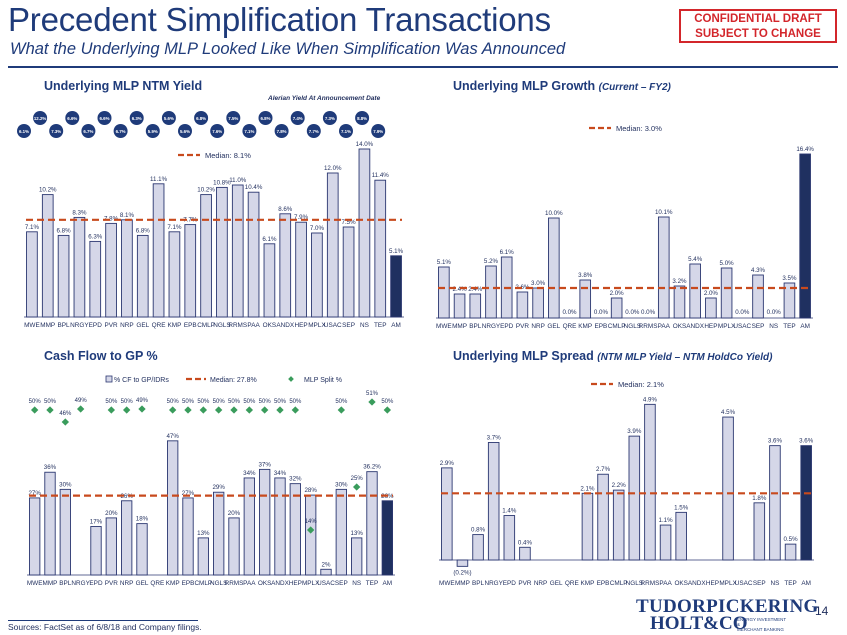  I want to click on spread-title-suffix: (NTM MLP Yield – NTM HoldCo Yield), so click(685, 357).